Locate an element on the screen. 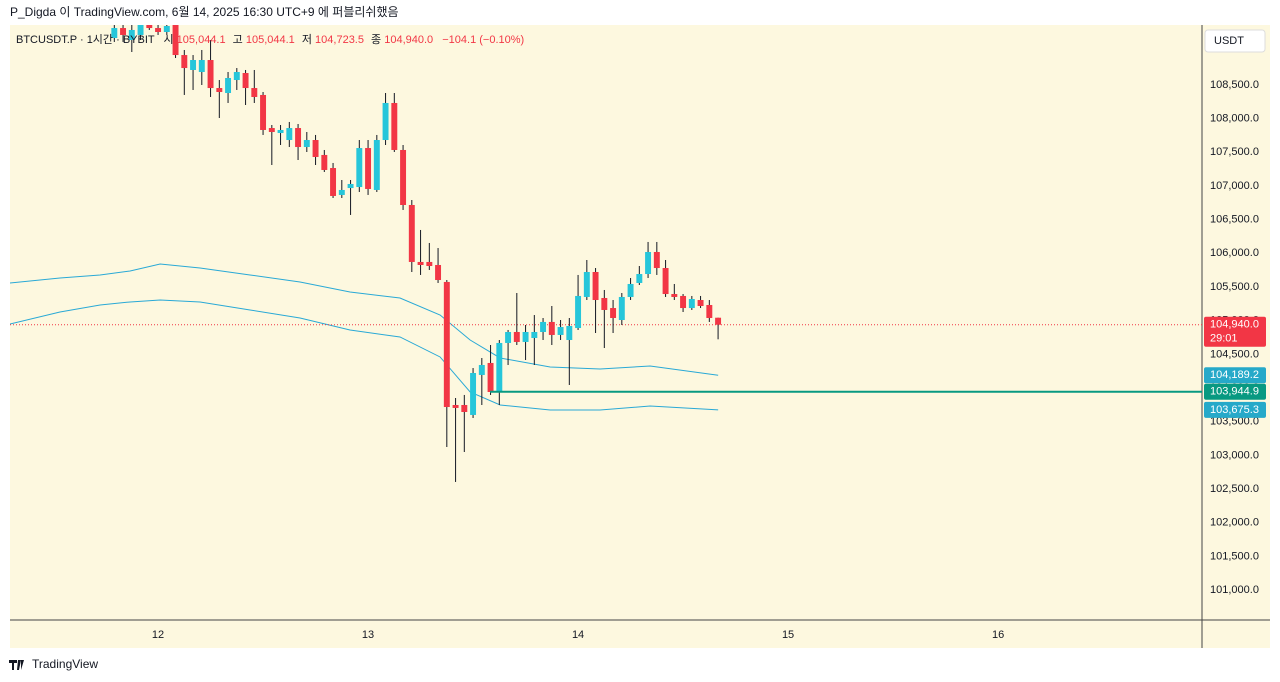 The height and width of the screenshot is (682, 1280). x-tick-label: 12 is located at coordinates (158, 635).